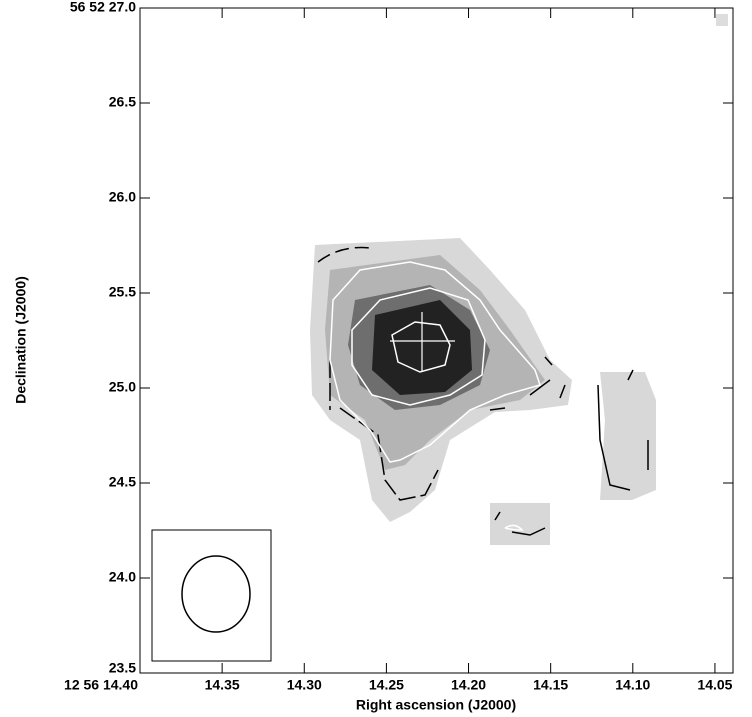 The width and height of the screenshot is (752, 717). I want to click on y-tick-label: 24.0, so click(122, 577).